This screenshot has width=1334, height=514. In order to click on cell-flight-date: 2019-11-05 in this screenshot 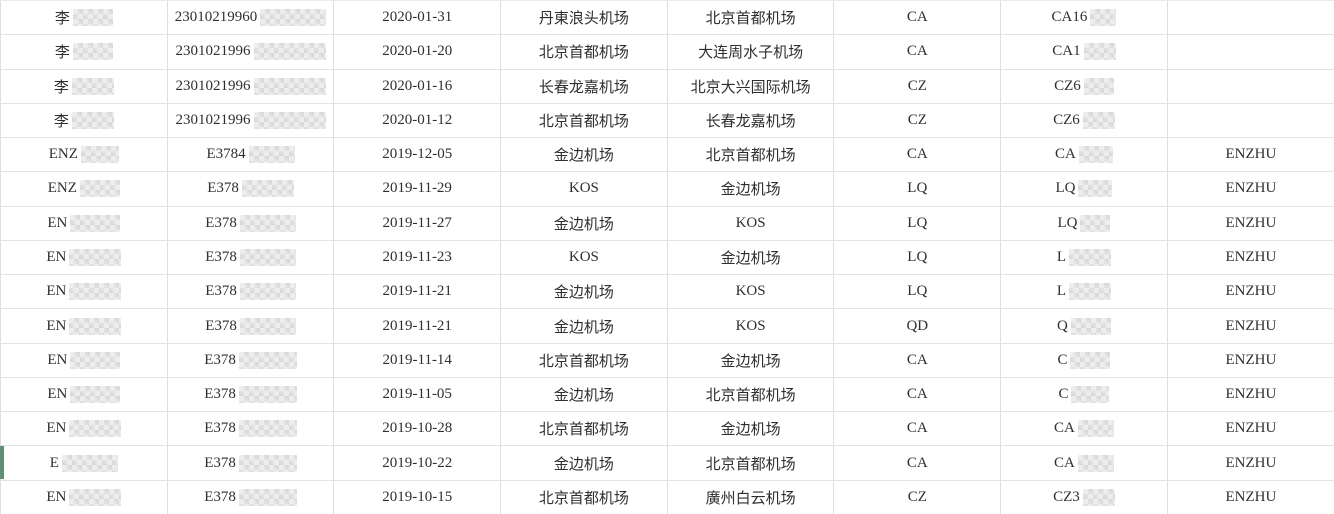, I will do `click(417, 395)`.